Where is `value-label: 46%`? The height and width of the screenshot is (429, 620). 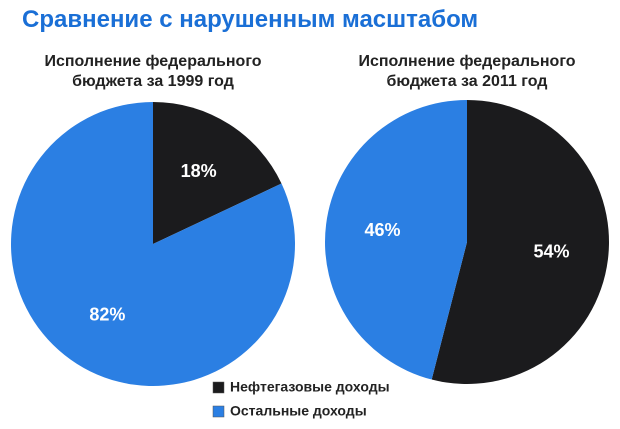
value-label: 46% is located at coordinates (382, 230).